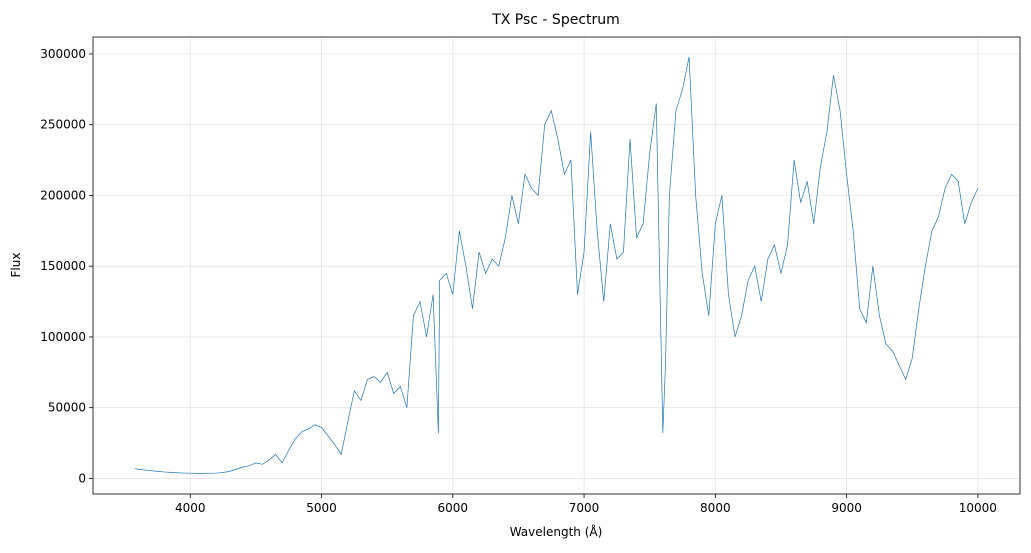 The image size is (1031, 553). Describe the element at coordinates (67, 408) in the screenshot. I see `y-tick-label: 50000` at that location.